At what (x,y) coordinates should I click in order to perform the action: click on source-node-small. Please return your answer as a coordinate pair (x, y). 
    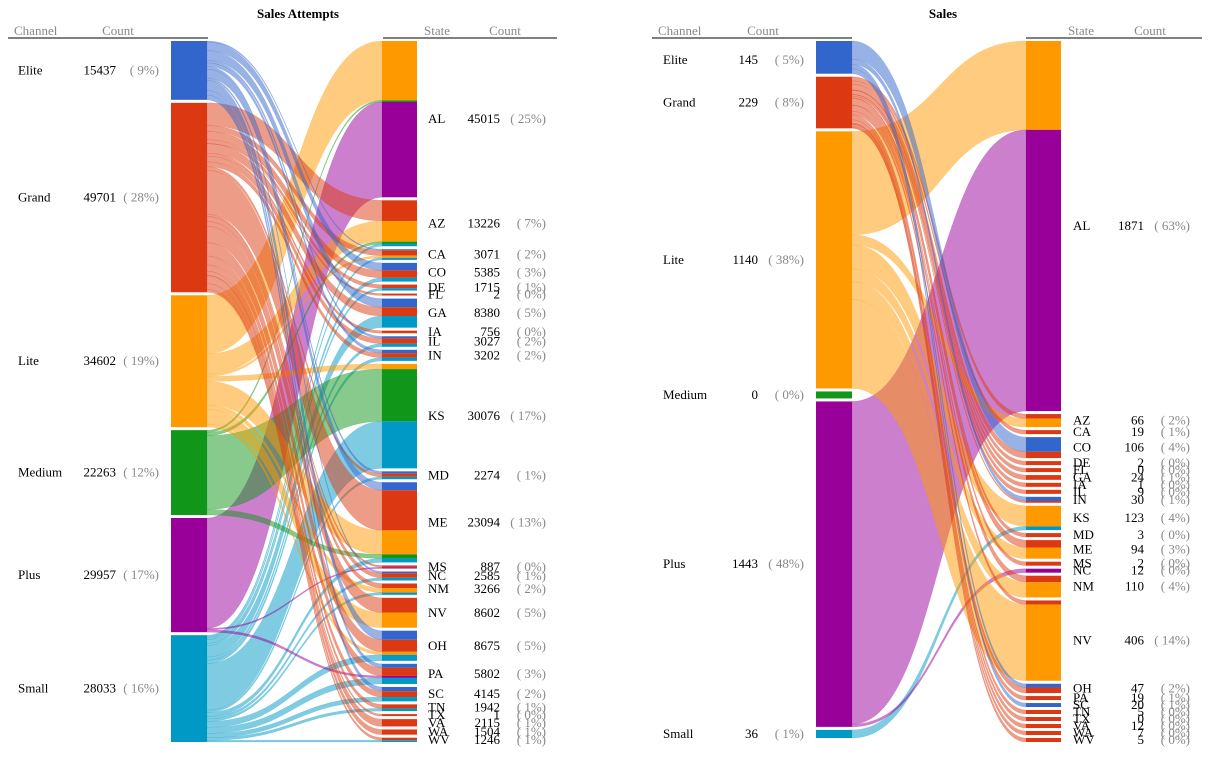
    Looking at the image, I should click on (189, 688).